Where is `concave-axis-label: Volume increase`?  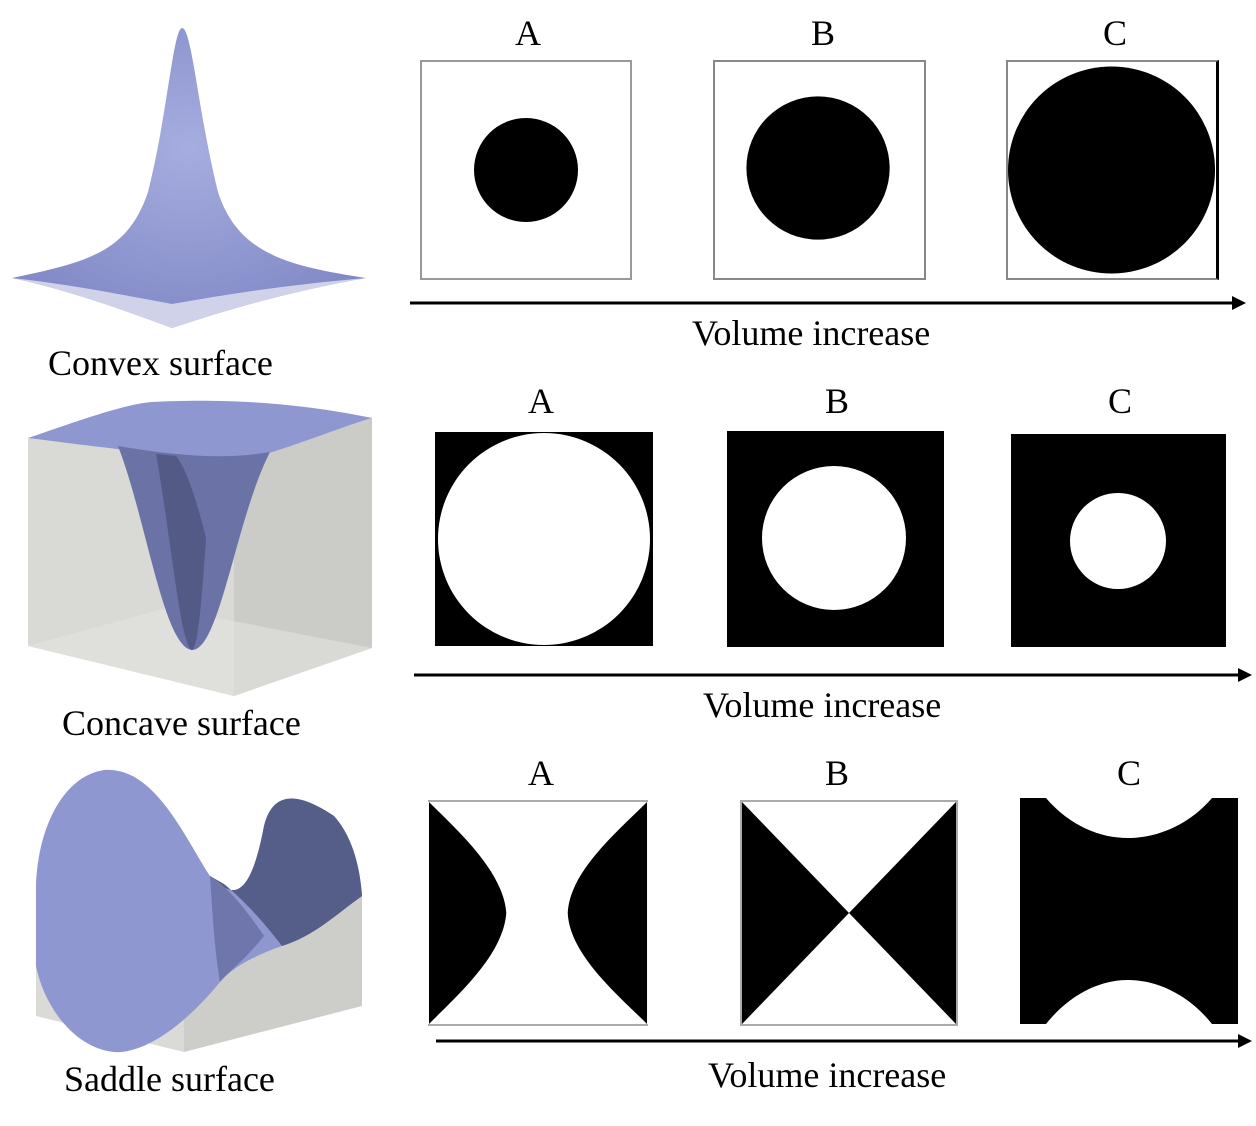
concave-axis-label: Volume increase is located at coordinates (822, 705).